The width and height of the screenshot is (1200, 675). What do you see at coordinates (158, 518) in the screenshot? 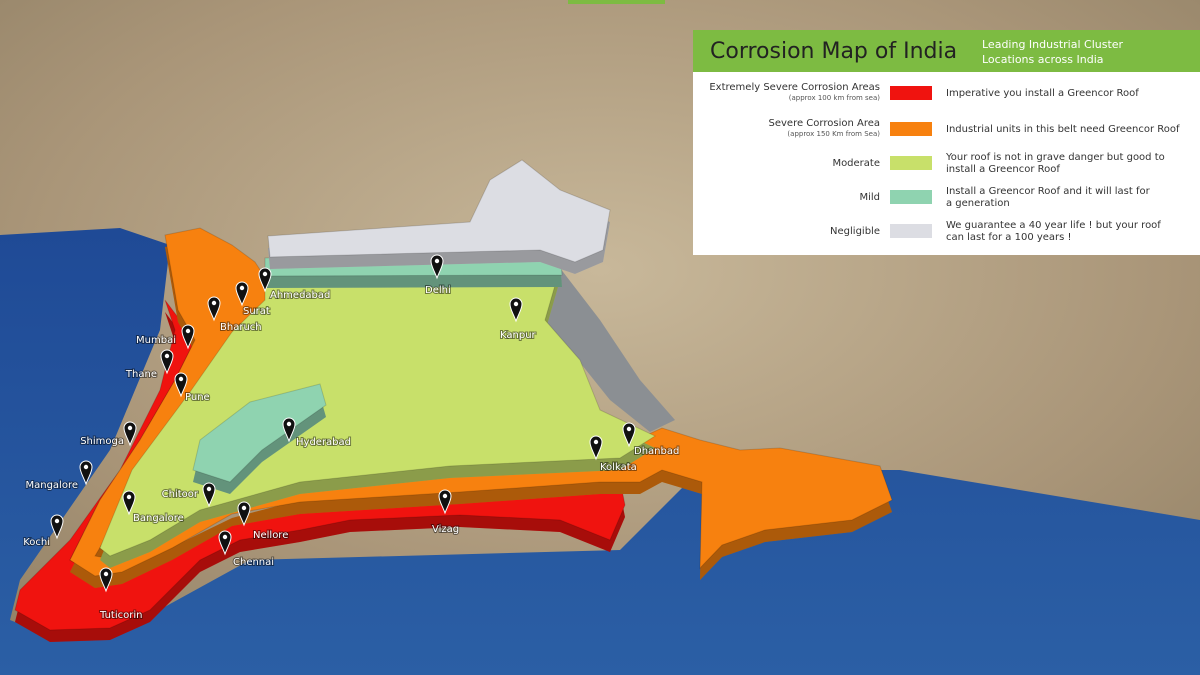
I see `city-label: Bangalore` at bounding box center [158, 518].